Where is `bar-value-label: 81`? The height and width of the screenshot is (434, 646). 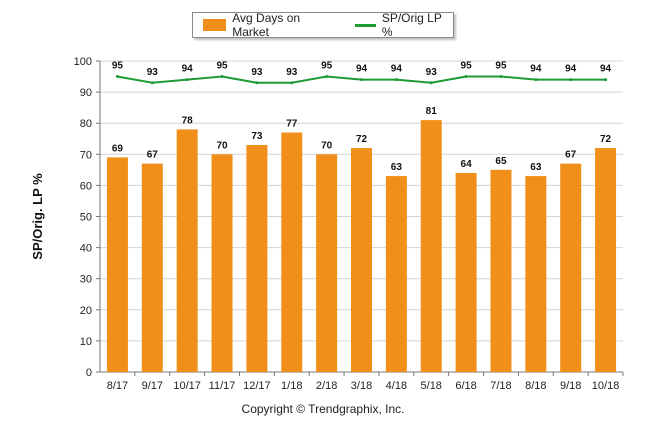 bar-value-label: 81 is located at coordinates (432, 111).